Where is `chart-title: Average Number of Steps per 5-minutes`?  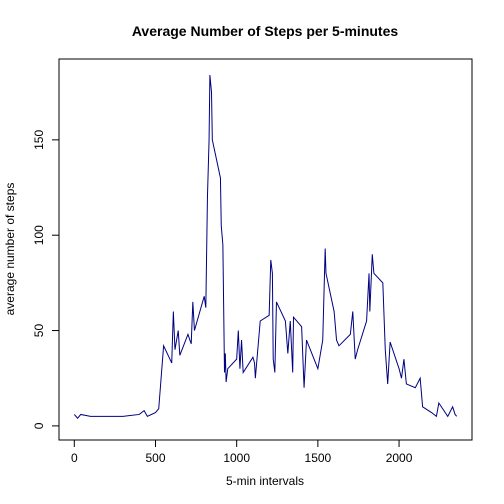
chart-title: Average Number of Steps per 5-minutes is located at coordinates (265, 31).